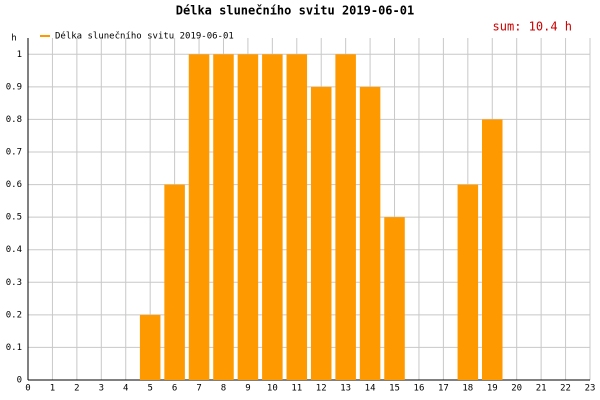 This screenshot has width=600, height=400. I want to click on y-tick-label: 0.9, so click(14, 87).